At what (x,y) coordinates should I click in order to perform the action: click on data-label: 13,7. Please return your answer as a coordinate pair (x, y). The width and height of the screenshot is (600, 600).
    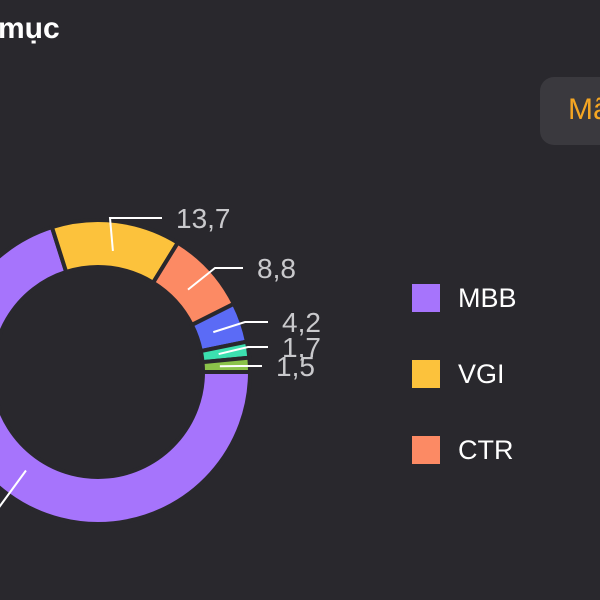
    Looking at the image, I should click on (203, 218).